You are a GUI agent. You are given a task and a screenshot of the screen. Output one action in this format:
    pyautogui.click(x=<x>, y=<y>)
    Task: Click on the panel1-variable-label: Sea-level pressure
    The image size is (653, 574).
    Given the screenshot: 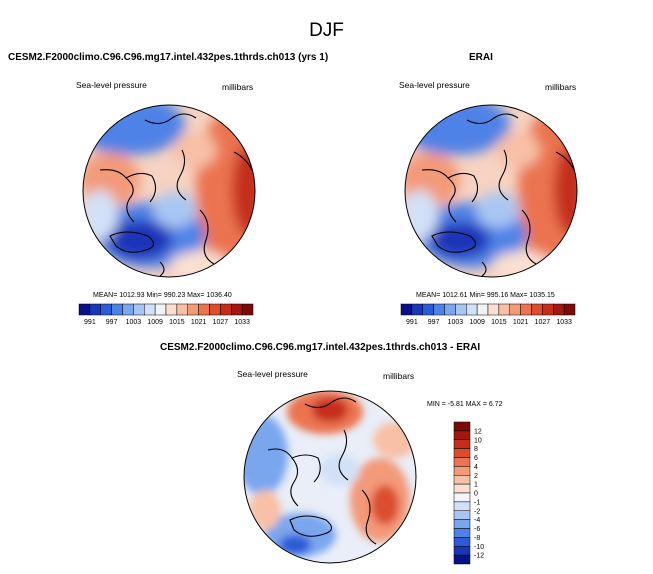 What is the action you would take?
    pyautogui.click(x=111, y=85)
    